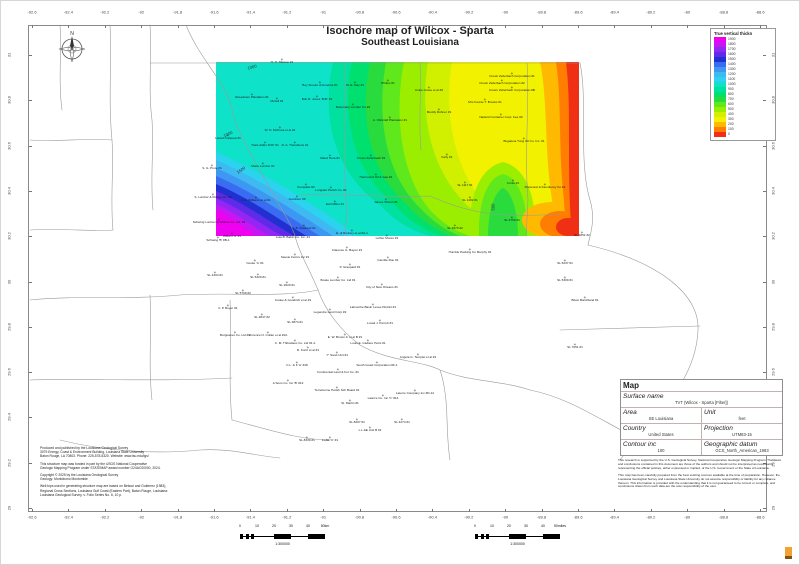 Image resolution: width=800 pixels, height=565 pixels. I want to click on axis-label-left: 29, so click(9, 508).